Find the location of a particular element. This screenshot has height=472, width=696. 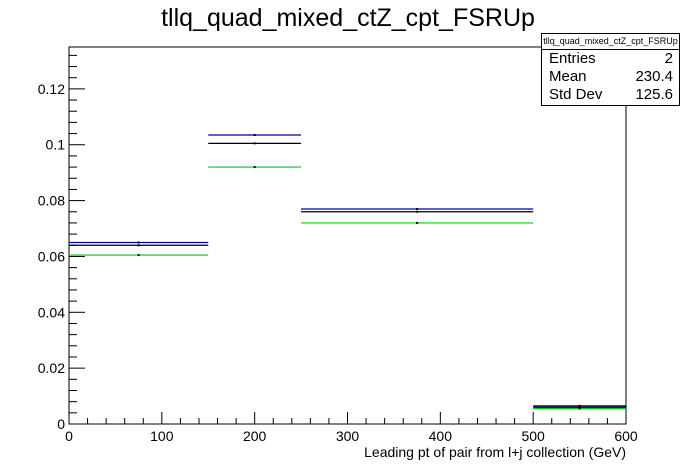

x-tick-label: 100 is located at coordinates (162, 436).